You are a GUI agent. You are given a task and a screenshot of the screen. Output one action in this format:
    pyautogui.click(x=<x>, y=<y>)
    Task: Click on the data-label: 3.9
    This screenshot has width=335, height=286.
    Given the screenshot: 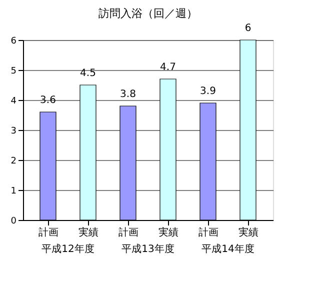 What is the action you would take?
    pyautogui.click(x=208, y=91)
    